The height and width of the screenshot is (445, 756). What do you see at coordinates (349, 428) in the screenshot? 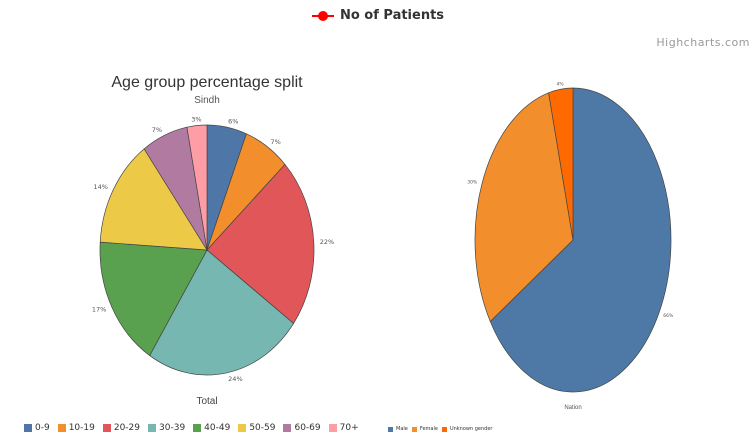
I see `age-legend-label: 70+` at bounding box center [349, 428].